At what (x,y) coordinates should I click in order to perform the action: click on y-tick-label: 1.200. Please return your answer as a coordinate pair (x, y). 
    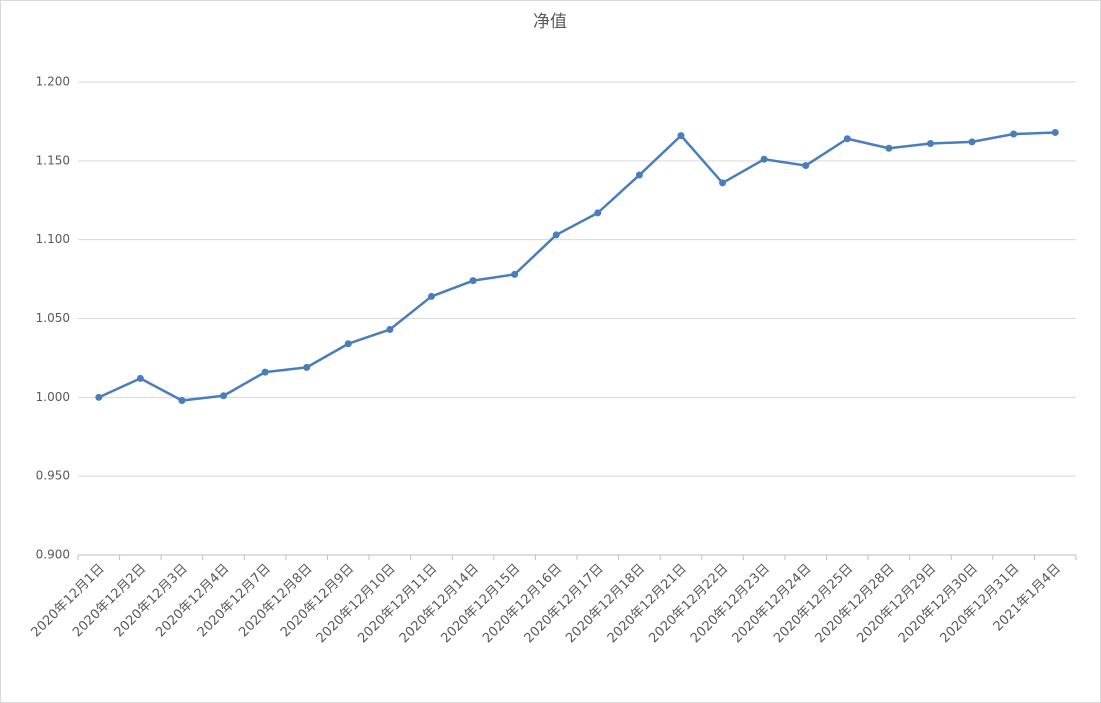
    Looking at the image, I should click on (53, 82).